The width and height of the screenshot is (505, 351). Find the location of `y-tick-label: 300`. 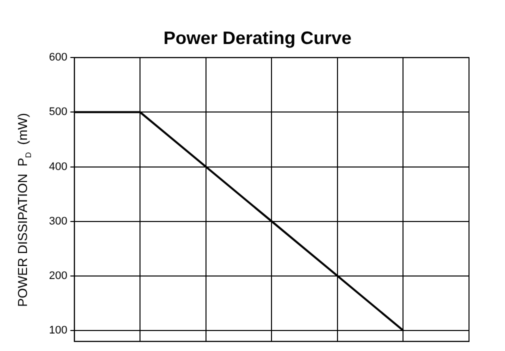

y-tick-label: 300 is located at coordinates (58, 221).